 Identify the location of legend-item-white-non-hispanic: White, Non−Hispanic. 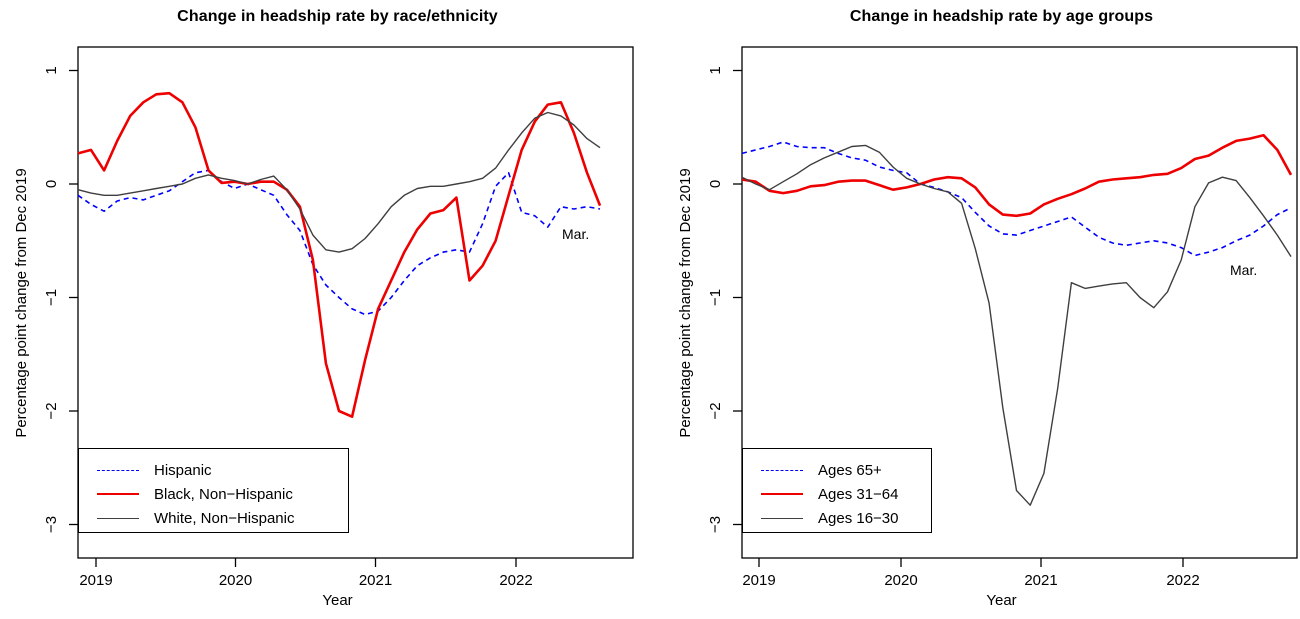
(213, 518).